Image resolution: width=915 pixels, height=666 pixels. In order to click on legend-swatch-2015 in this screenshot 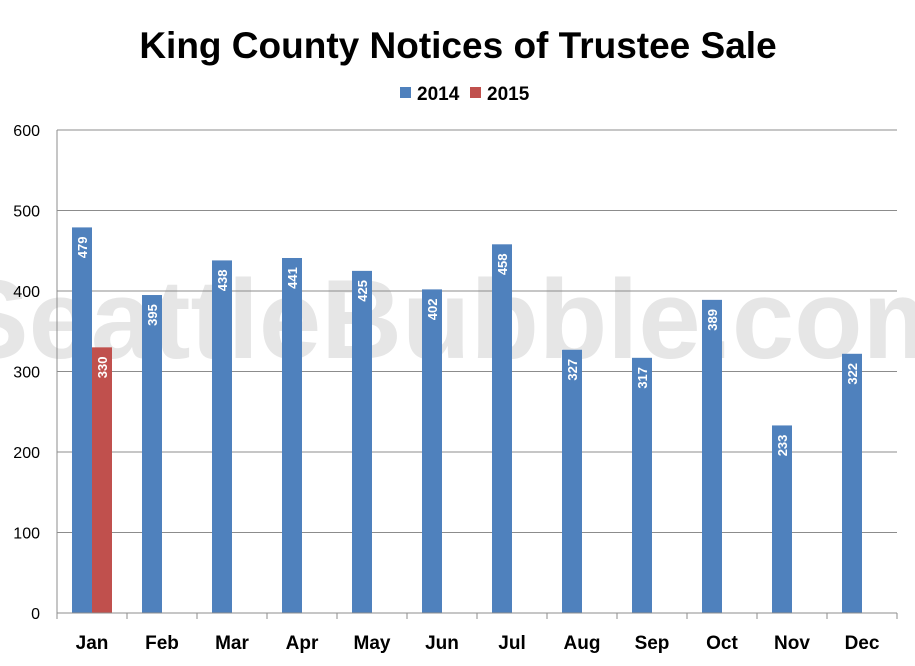, I will do `click(475, 92)`.